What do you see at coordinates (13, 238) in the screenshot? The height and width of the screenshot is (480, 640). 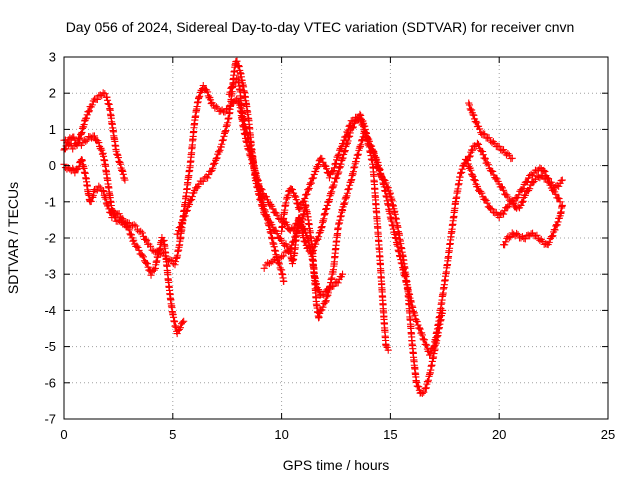 I see `y-axis-label: SDTVAR / TECUs` at bounding box center [13, 238].